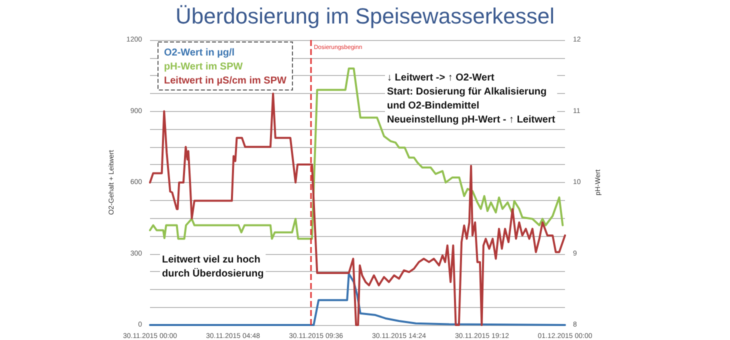  I want to click on chart-title: Überdosierung im Speisewasserkessel, so click(365, 16).